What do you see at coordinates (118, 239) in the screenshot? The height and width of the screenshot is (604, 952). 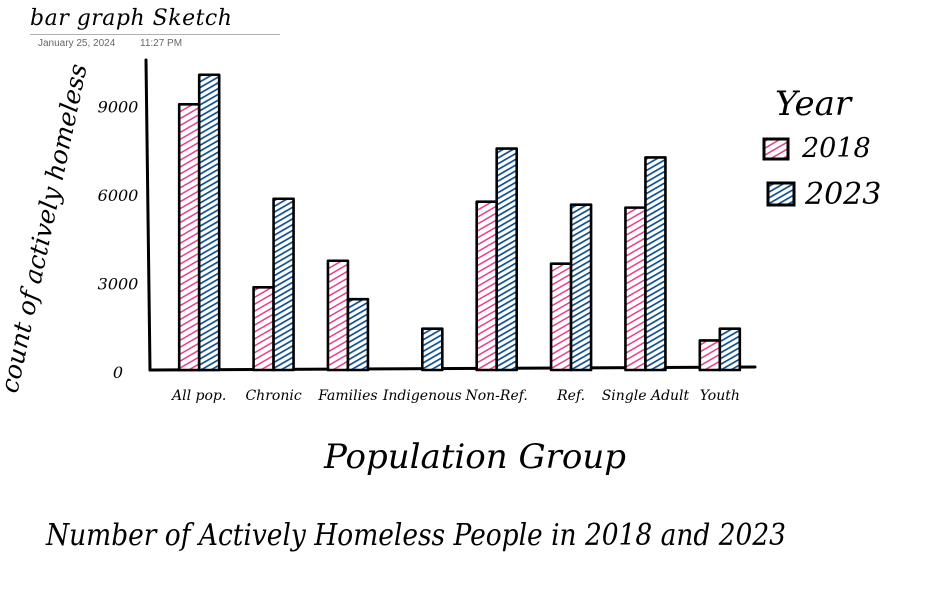 I see `y-ticks: 0 3000 6000 9000` at bounding box center [118, 239].